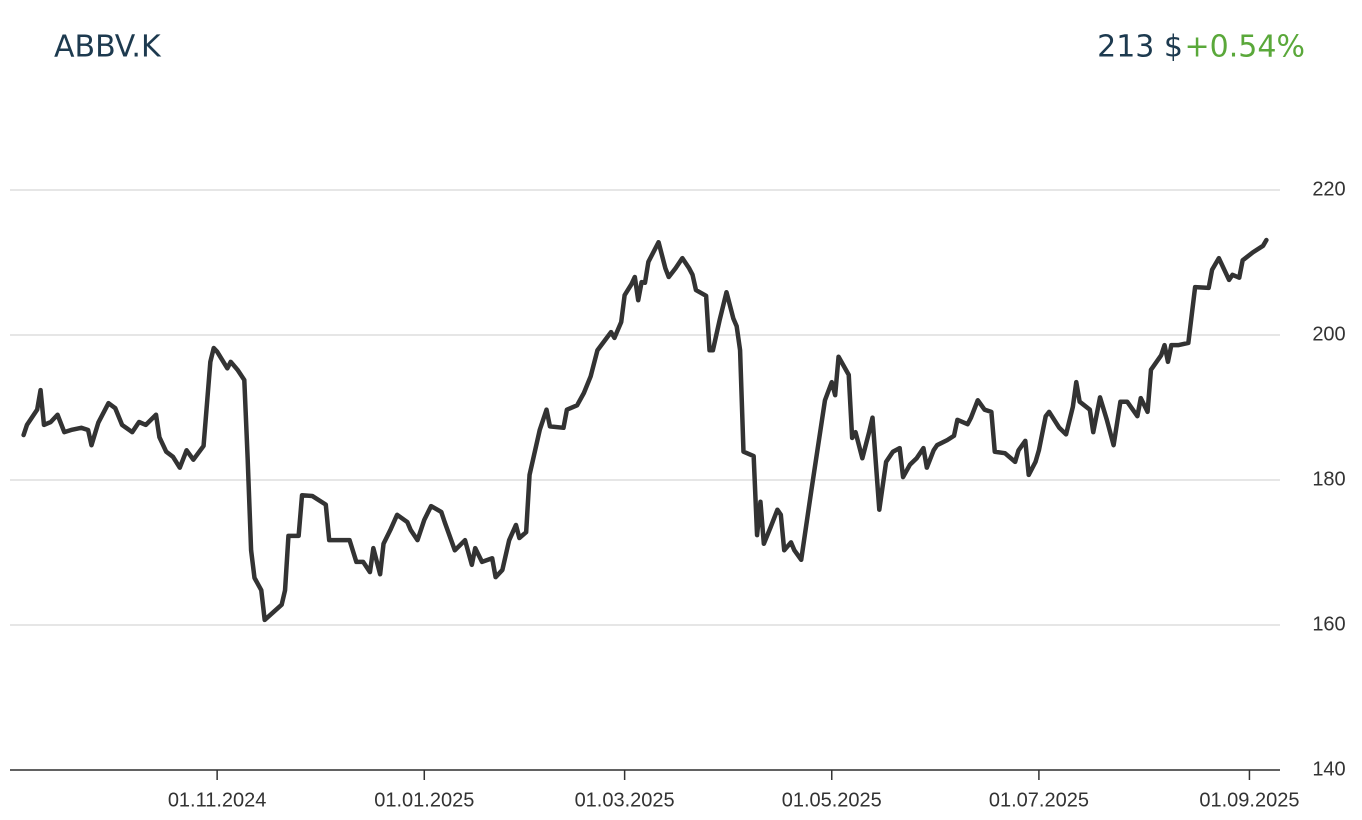  What do you see at coordinates (625, 800) in the screenshot?
I see `x-tick-label: 01.03.2025` at bounding box center [625, 800].